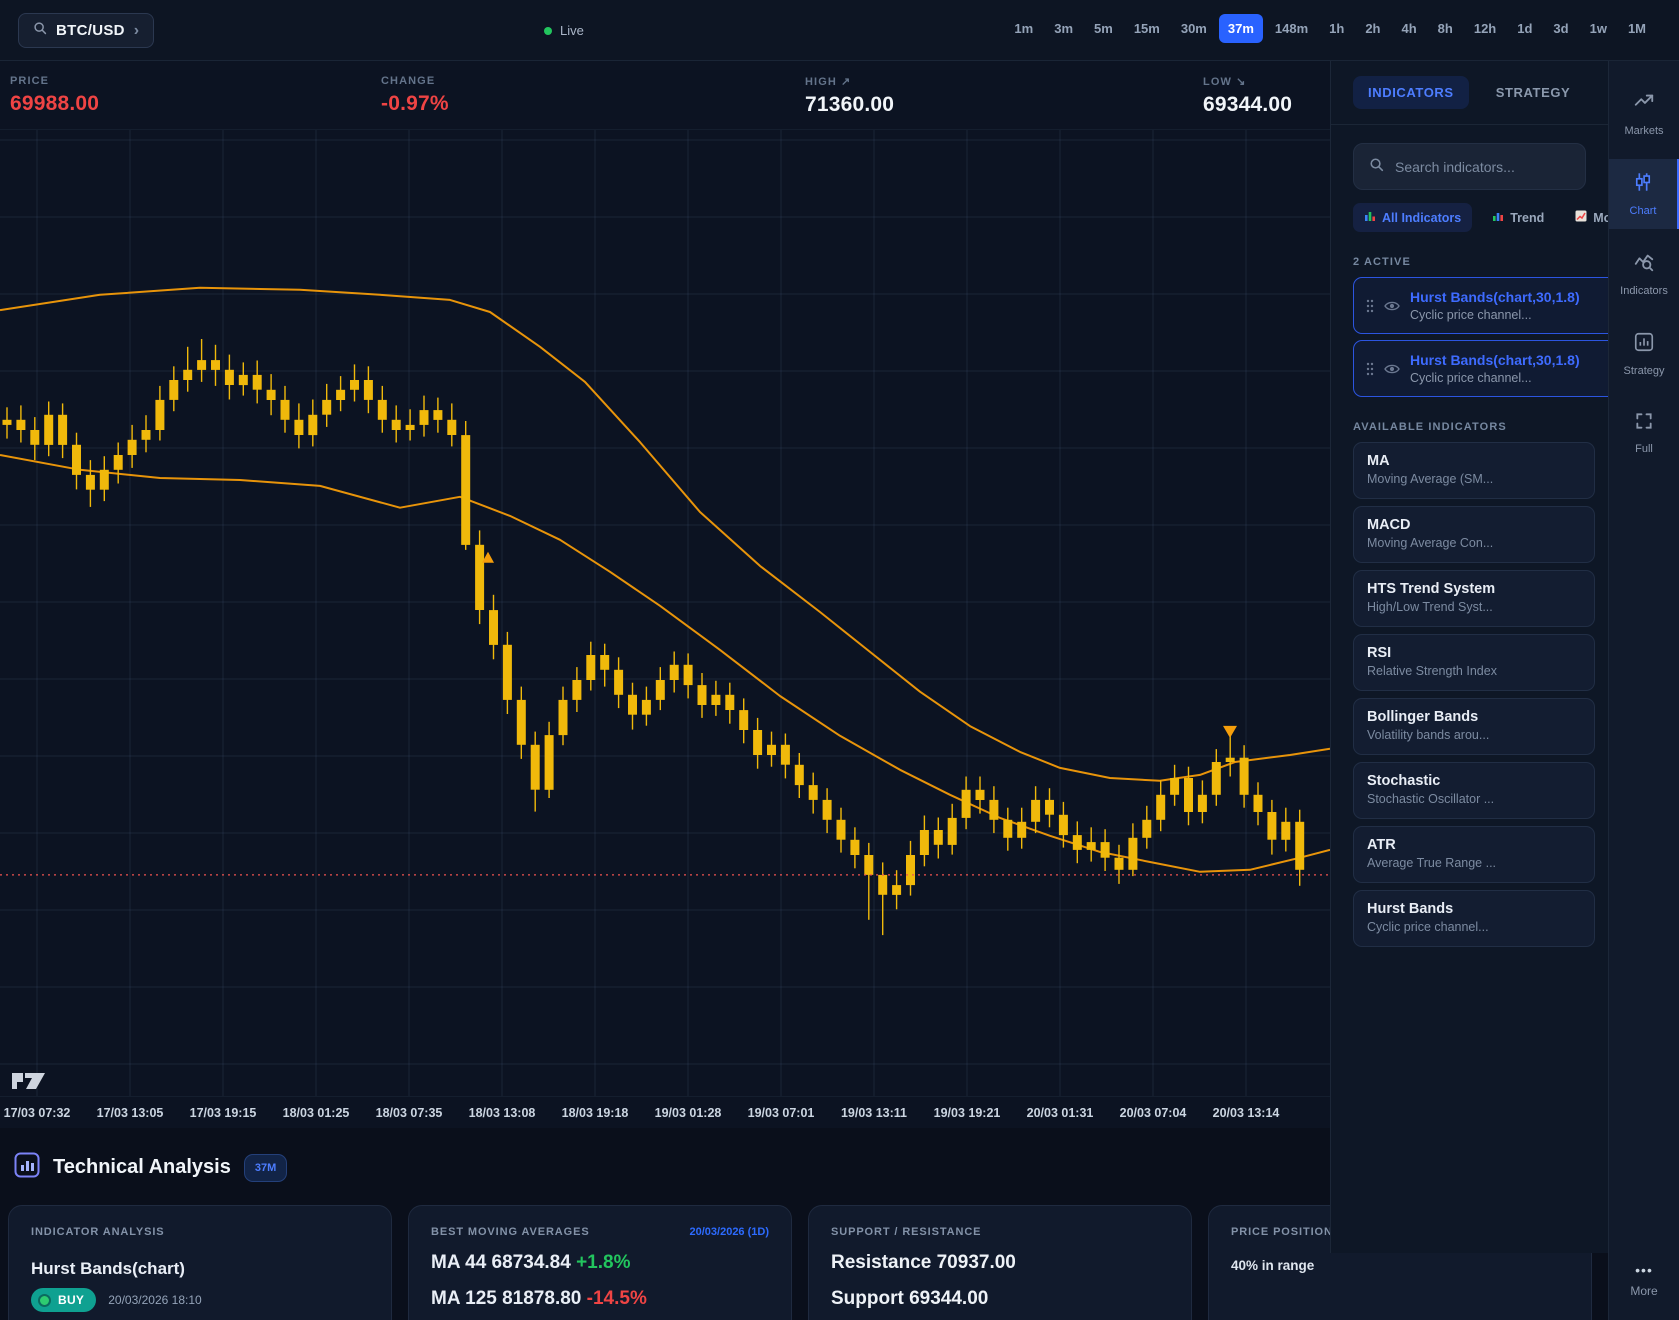 The width and height of the screenshot is (1679, 1320). Describe the element at coordinates (1246, 1113) in the screenshot. I see `time-axis-label: 20/03 13:14` at that location.